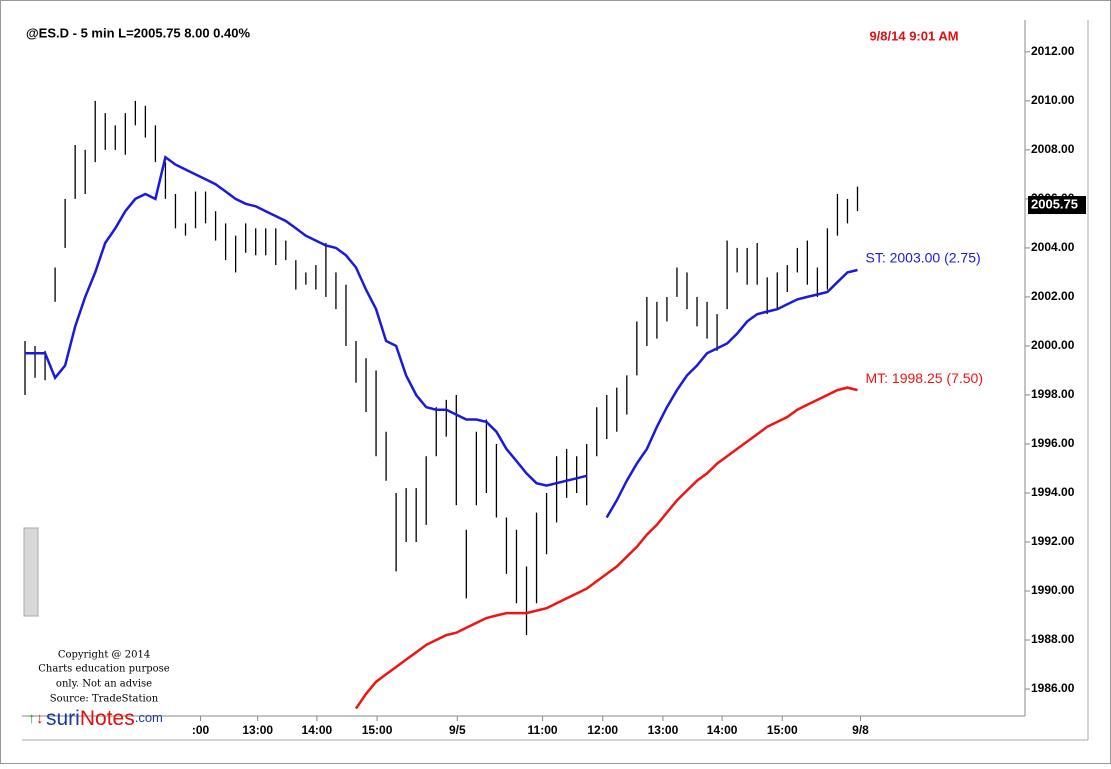  I want to click on y-tick-label: 1992.00, so click(1053, 541).